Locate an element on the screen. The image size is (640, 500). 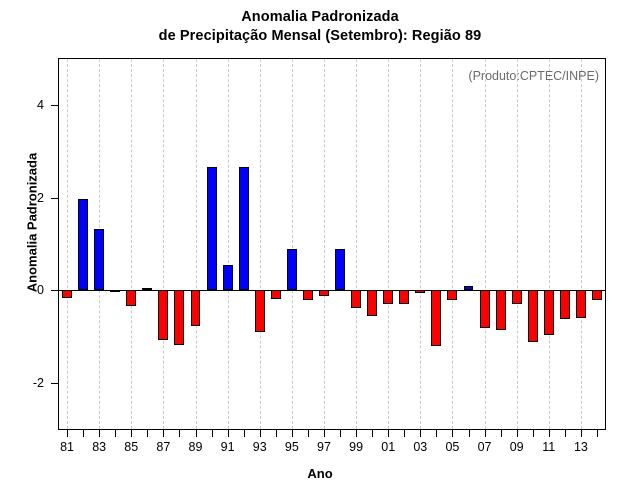
x-tick-label: 97 is located at coordinates (324, 447).